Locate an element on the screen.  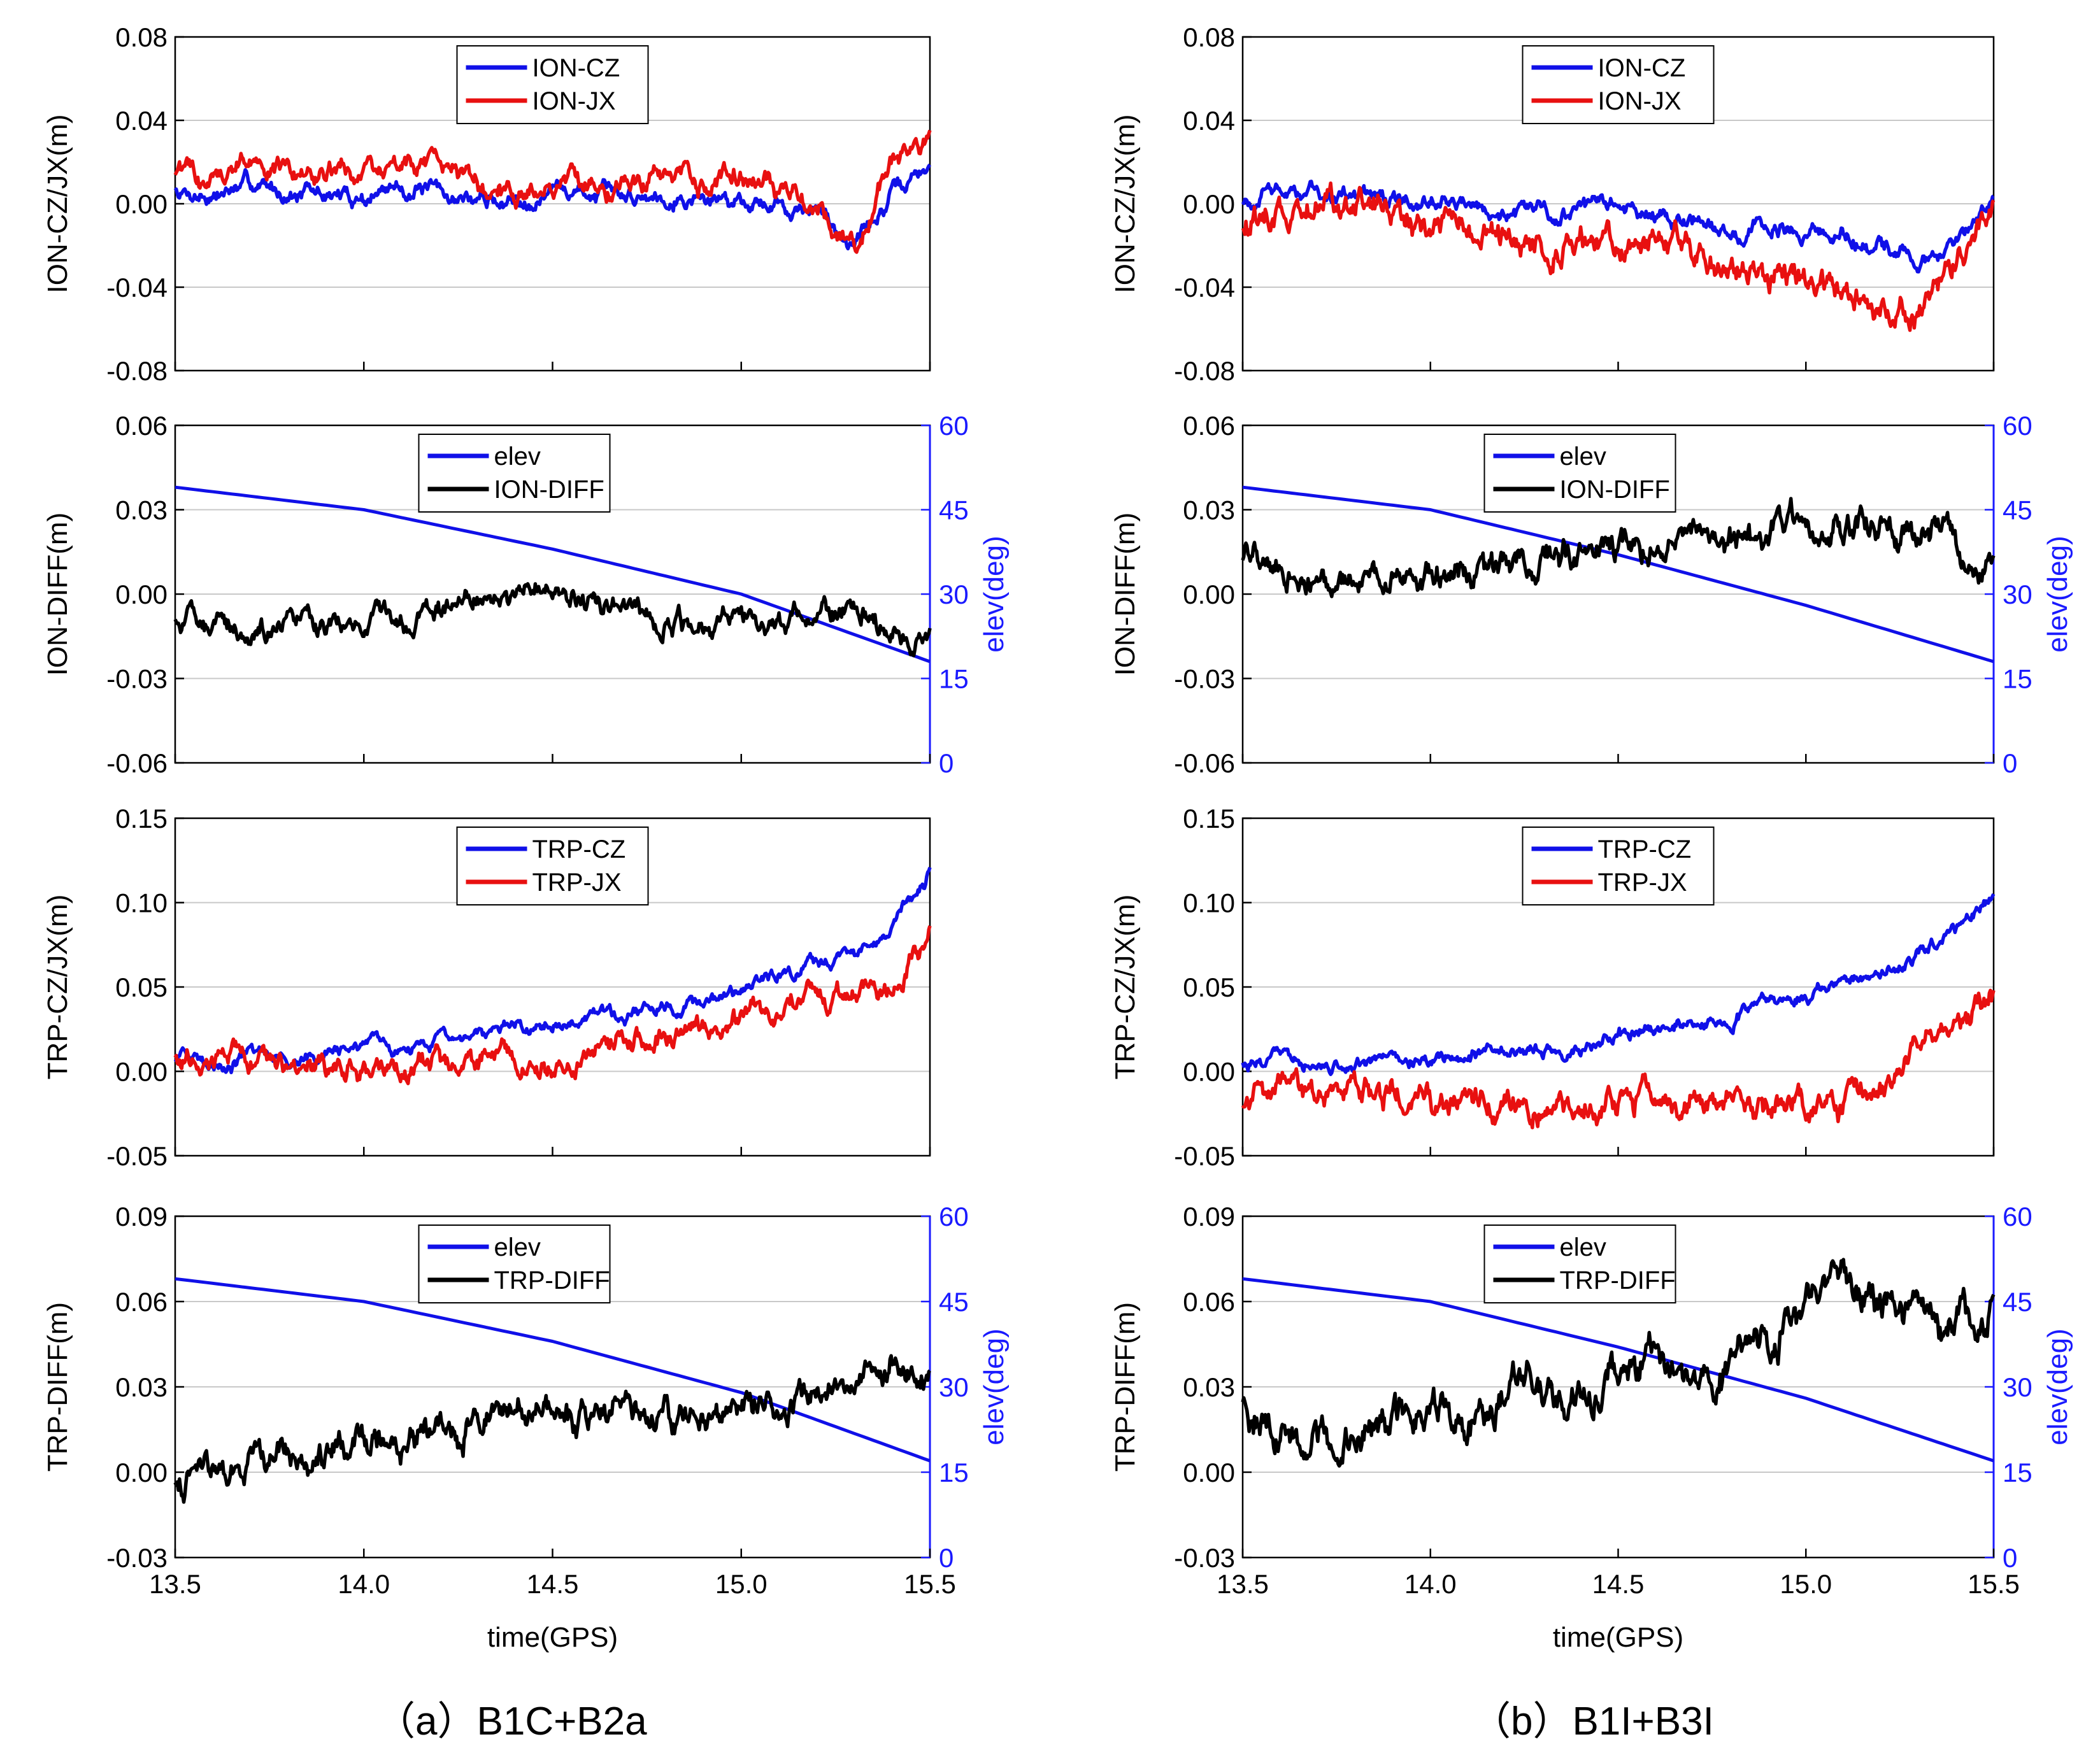
y-tick-label: -0.06 is located at coordinates (137, 763).